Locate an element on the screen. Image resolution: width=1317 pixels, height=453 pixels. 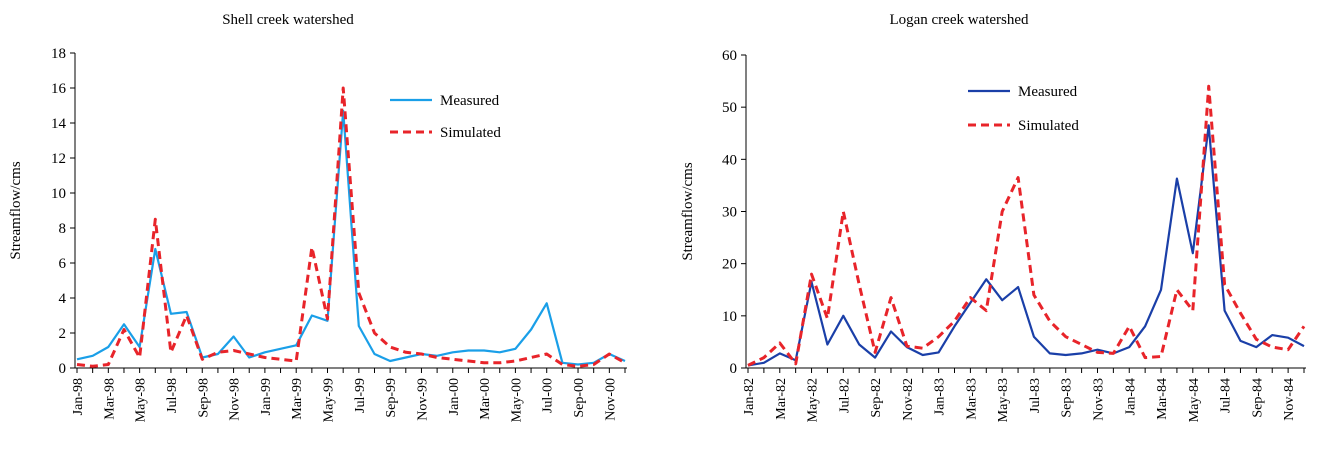
y-tick-label: 50 is located at coordinates (729, 108).